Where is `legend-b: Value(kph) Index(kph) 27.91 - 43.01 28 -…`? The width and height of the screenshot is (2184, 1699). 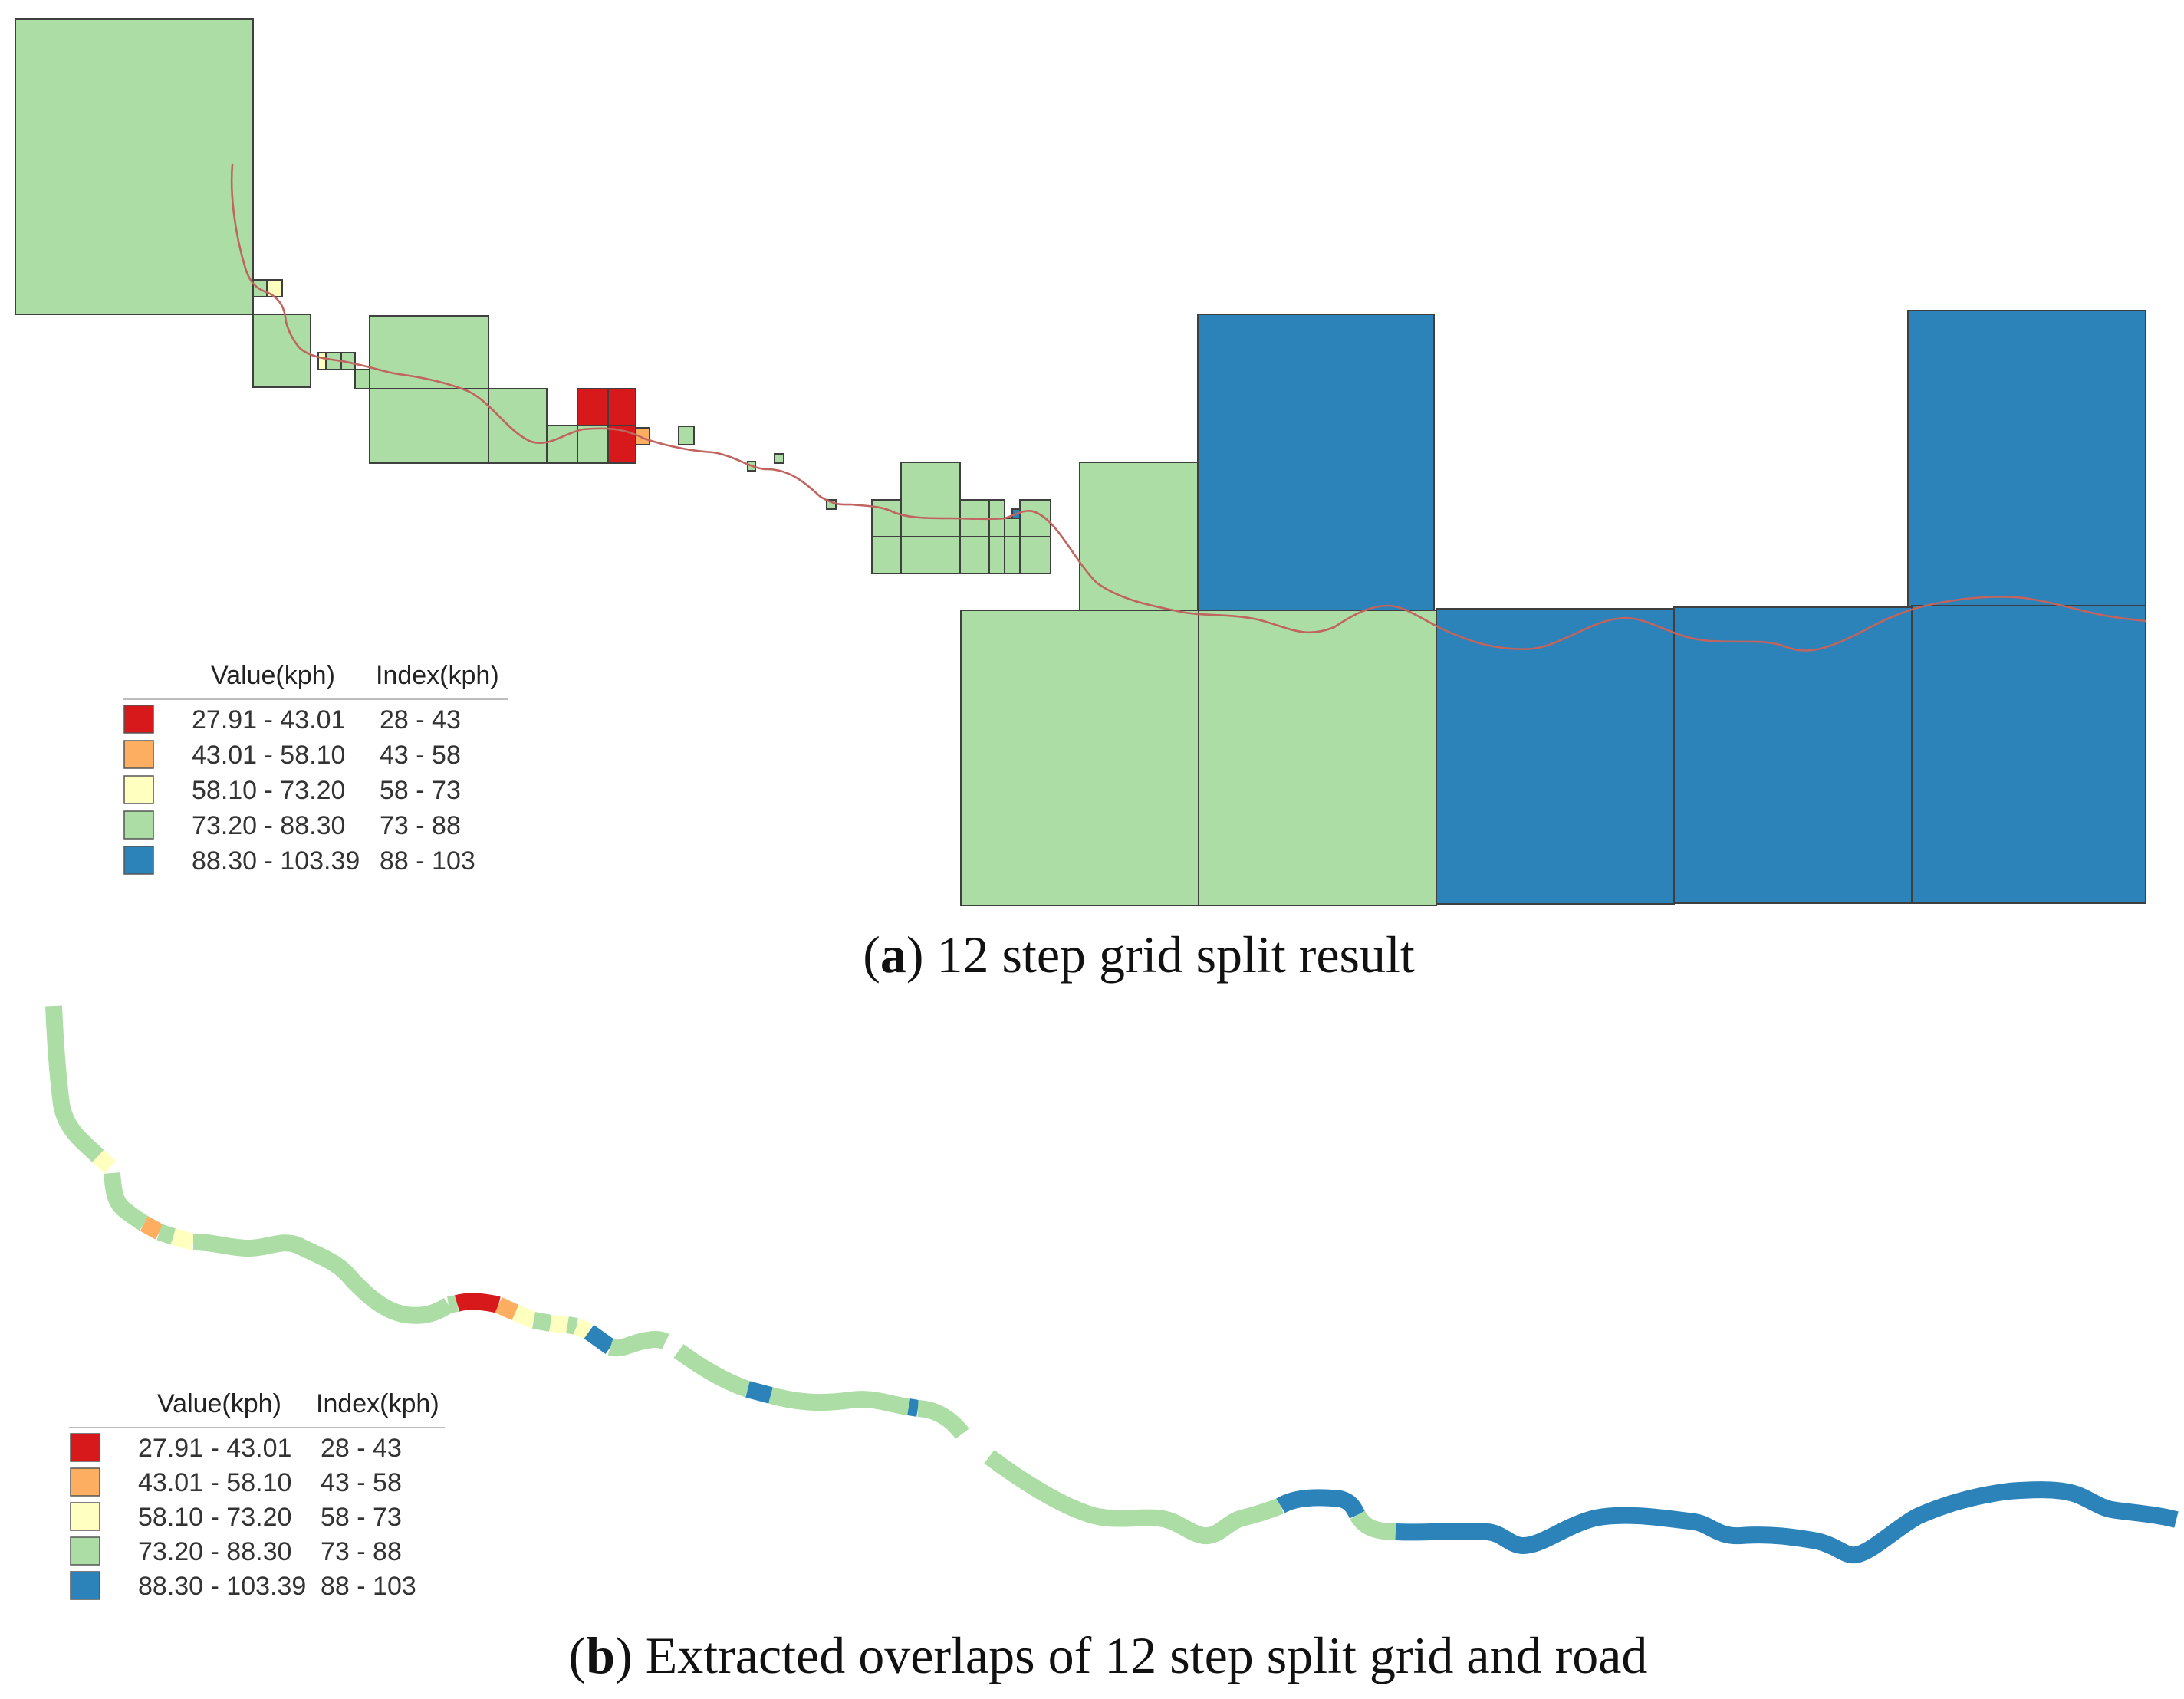 legend-b: Value(kph) Index(kph) 27.91 - 43.01 28 -… is located at coordinates (257, 1495).